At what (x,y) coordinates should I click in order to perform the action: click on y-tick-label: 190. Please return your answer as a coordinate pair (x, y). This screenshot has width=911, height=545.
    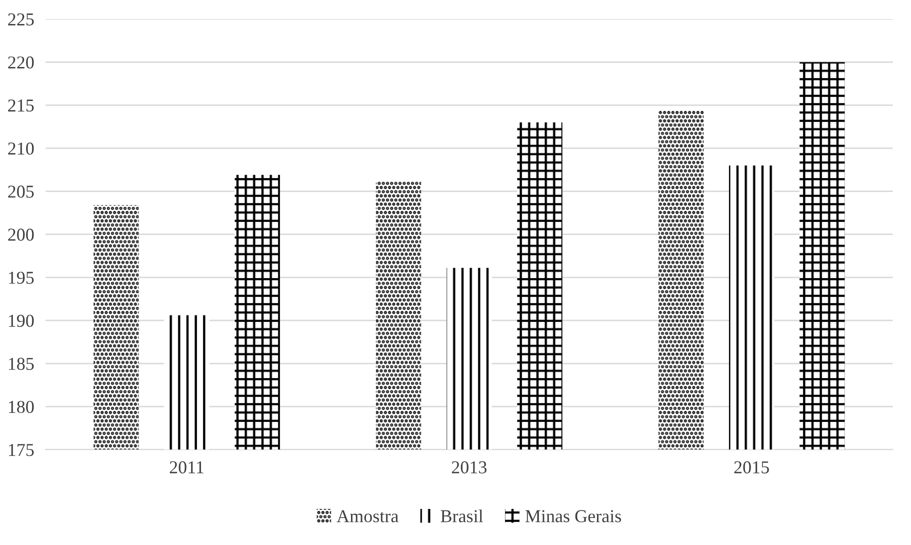
    Looking at the image, I should click on (21, 320).